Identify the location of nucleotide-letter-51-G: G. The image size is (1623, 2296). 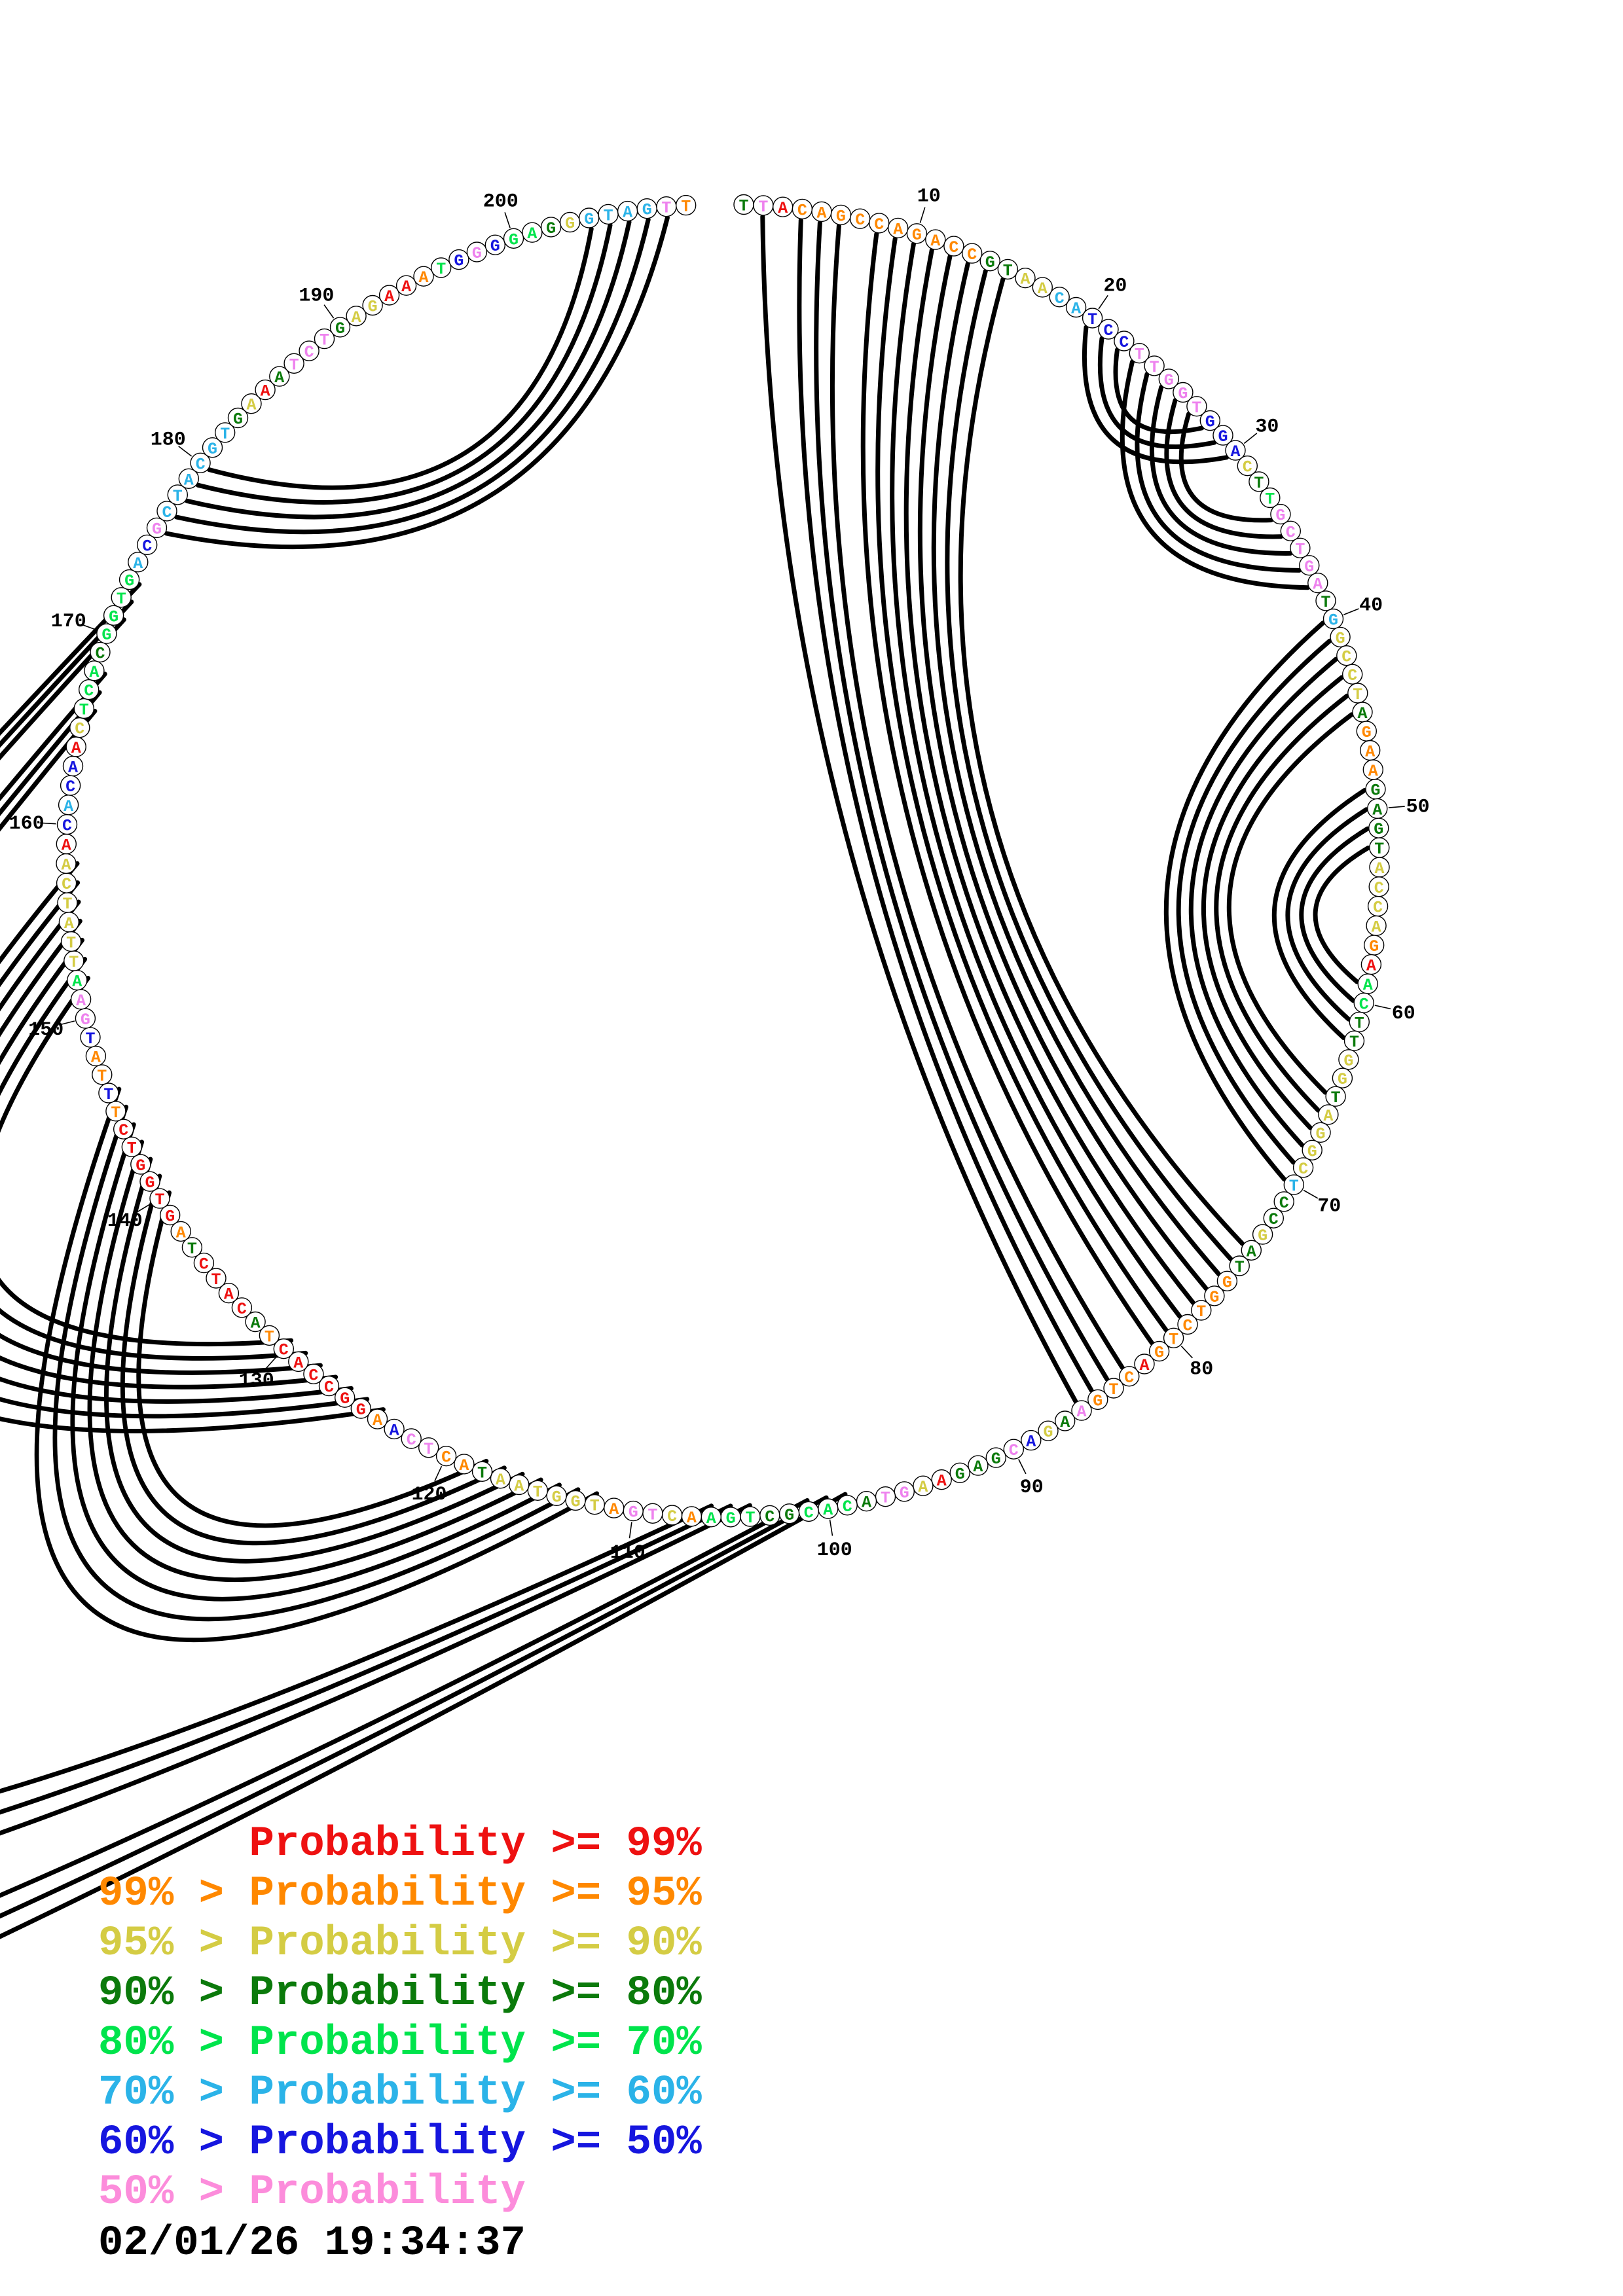
(1378, 829).